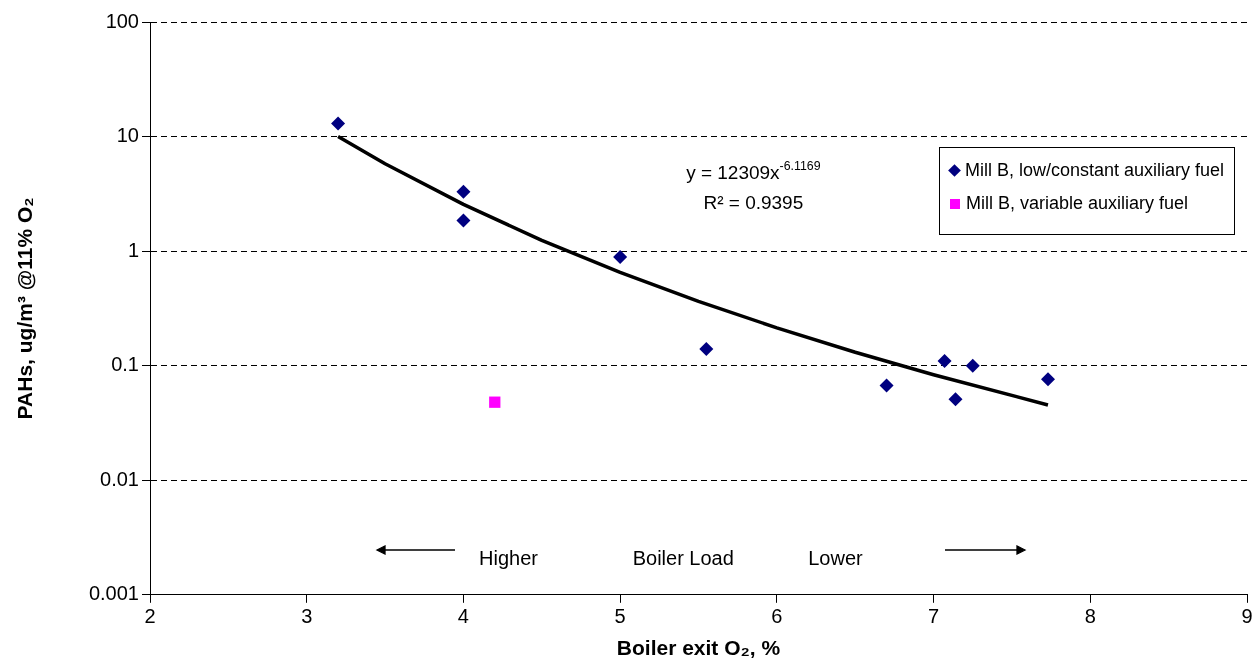 The height and width of the screenshot is (670, 1259). I want to click on y-axis-title: PAHs, ug/m³ @11% O₂, so click(25, 308).